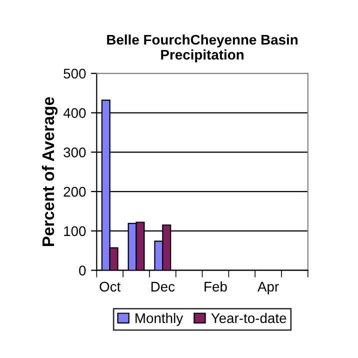  I want to click on y-tick-label: 300, so click(75, 152).